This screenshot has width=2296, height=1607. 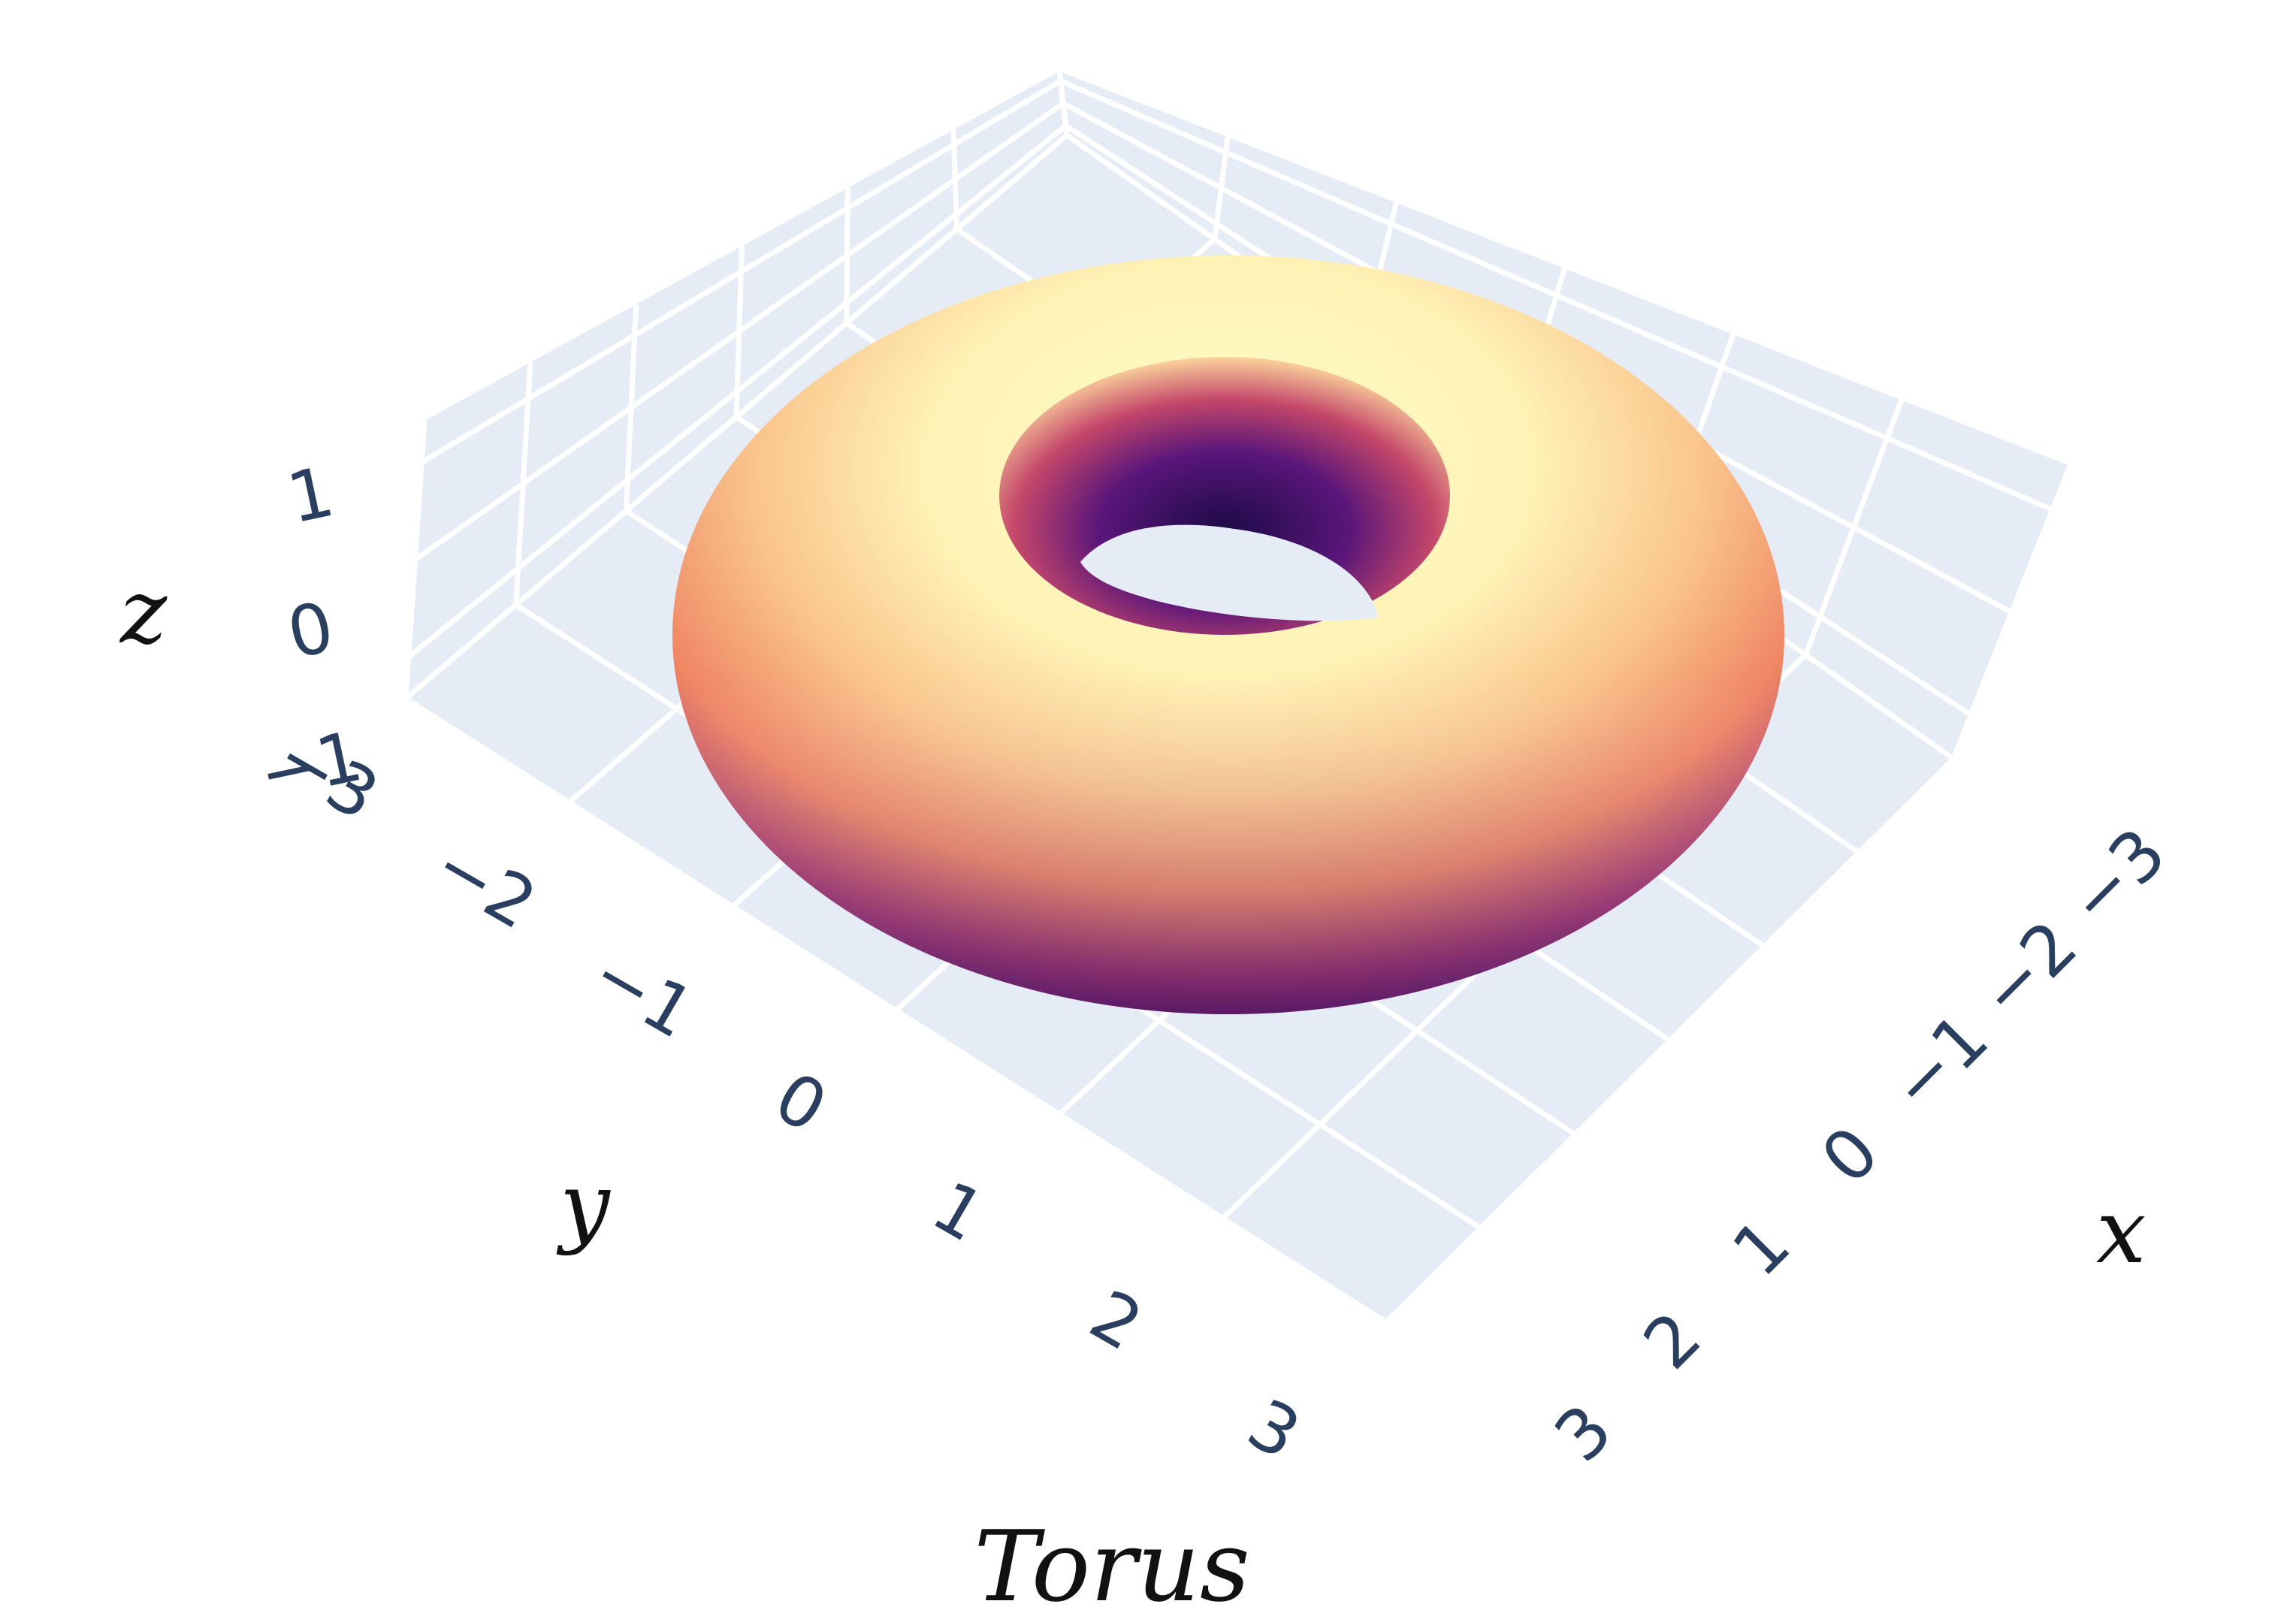 I want to click on y-tick-label: 1, so click(x=959, y=1212).